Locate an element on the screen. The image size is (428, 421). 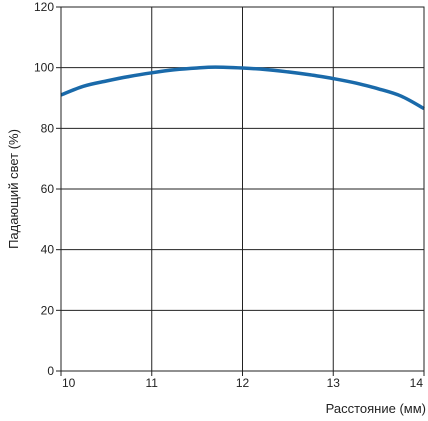
y-tick-label: 0 is located at coordinates (50, 371).